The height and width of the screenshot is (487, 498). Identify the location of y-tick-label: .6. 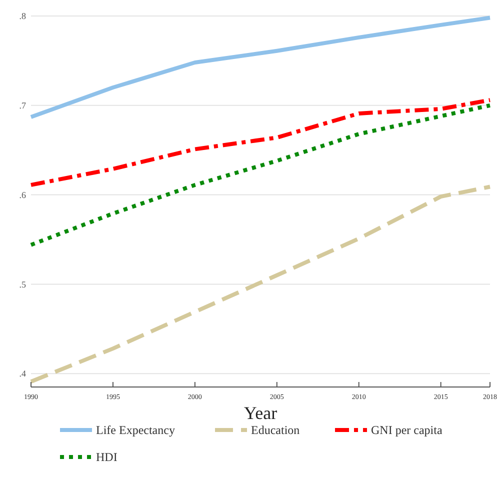
(22, 195).